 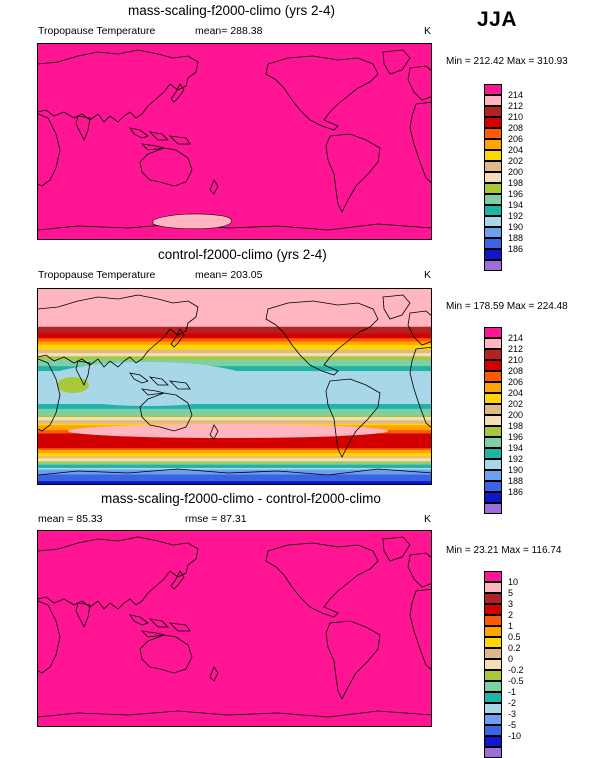 What do you see at coordinates (516, 139) in the screenshot?
I see `colorbar-label: 206` at bounding box center [516, 139].